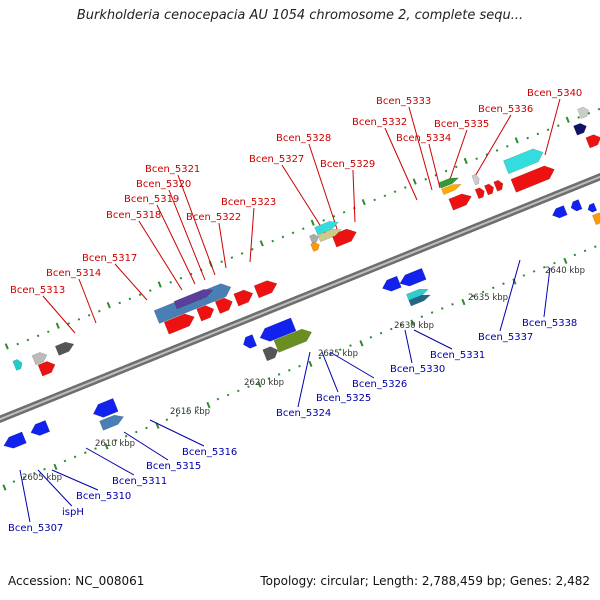  I want to click on label-bcen-5329: Bcen_5329, so click(347, 164).